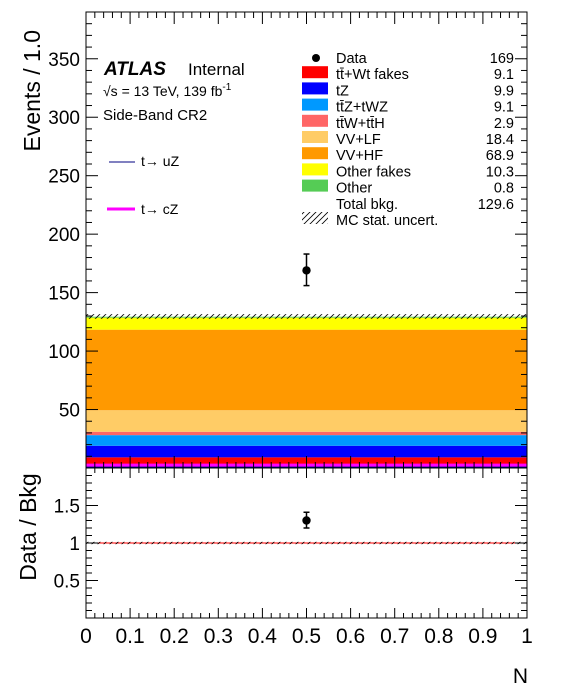 The image size is (571, 692). What do you see at coordinates (32, 90) in the screenshot?
I see `upper-y-axis-label: Events / 1.0` at bounding box center [32, 90].